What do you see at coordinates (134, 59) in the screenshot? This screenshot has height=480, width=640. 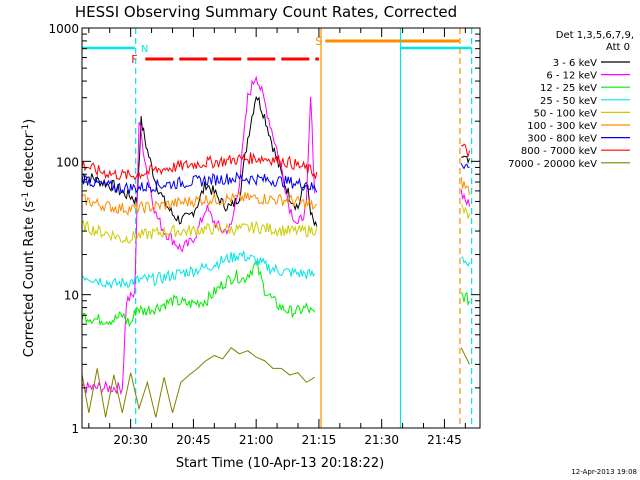 I see `flag-label-F: F` at bounding box center [134, 59].